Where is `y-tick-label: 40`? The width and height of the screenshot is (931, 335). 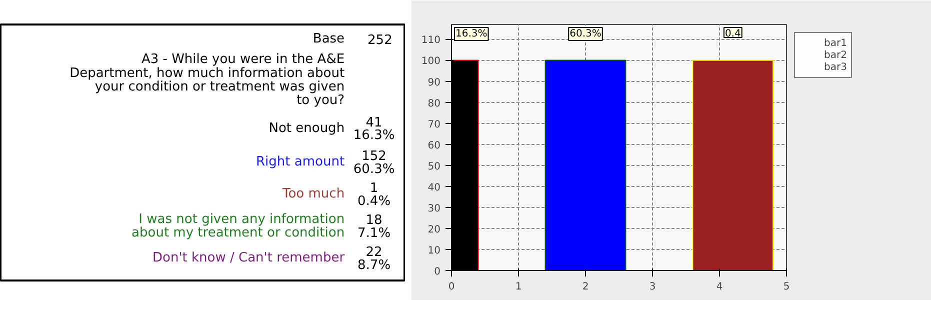
y-tick-label: 40 is located at coordinates (434, 188).